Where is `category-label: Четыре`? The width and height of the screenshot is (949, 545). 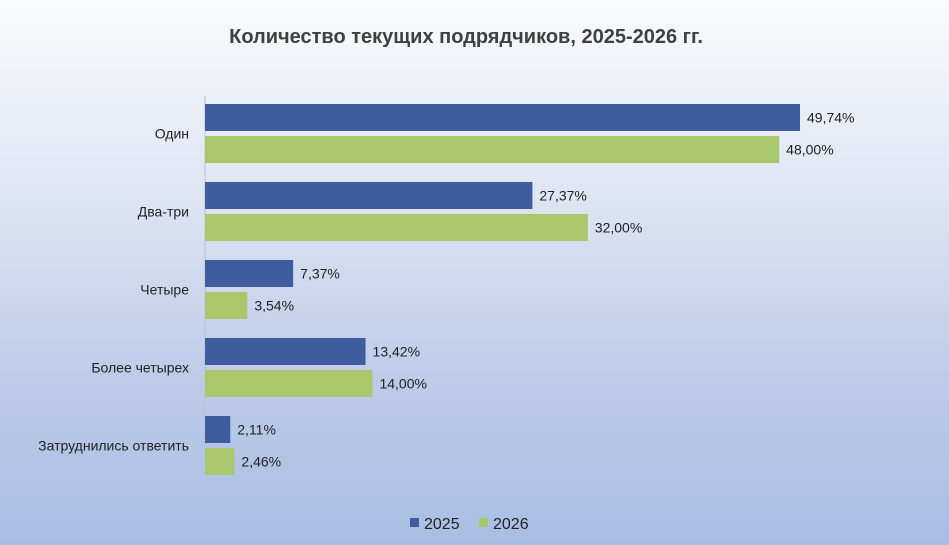 category-label: Четыре is located at coordinates (164, 290).